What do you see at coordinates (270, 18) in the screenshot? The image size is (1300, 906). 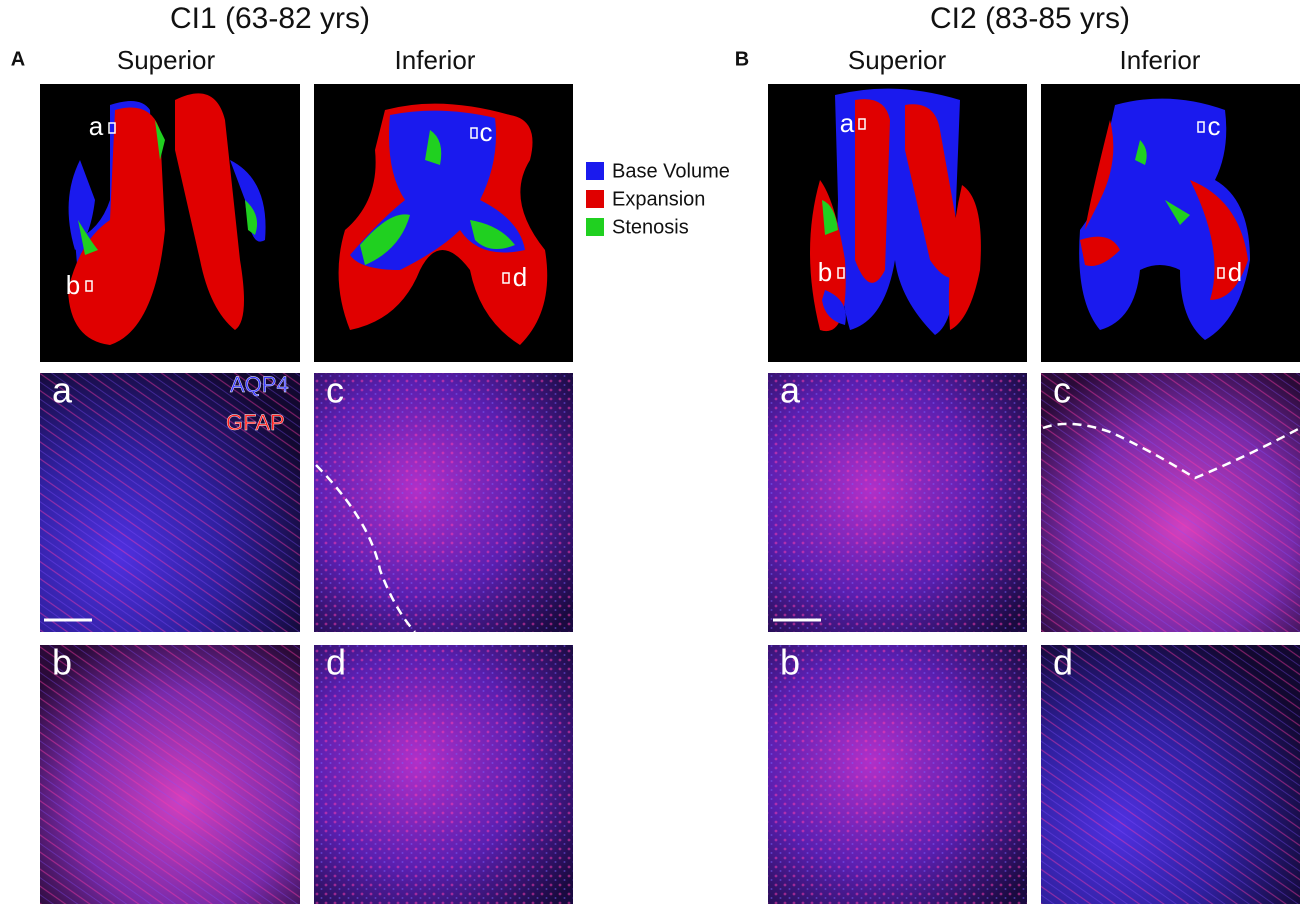 I see `group-title: CI1 (63-82 yrs)` at bounding box center [270, 18].